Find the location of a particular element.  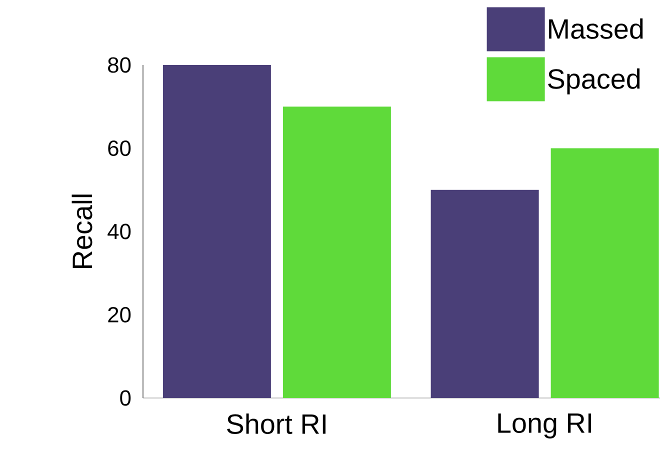

y-axis-title: Recall is located at coordinates (82, 231).